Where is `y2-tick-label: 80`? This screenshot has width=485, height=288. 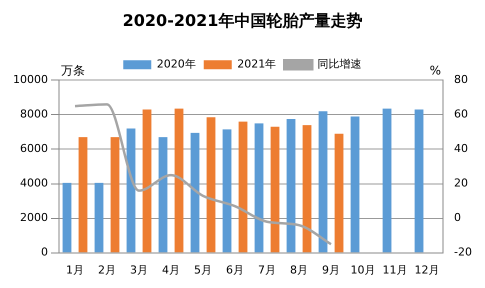 y2-tick-label: 80 is located at coordinates (461, 79).